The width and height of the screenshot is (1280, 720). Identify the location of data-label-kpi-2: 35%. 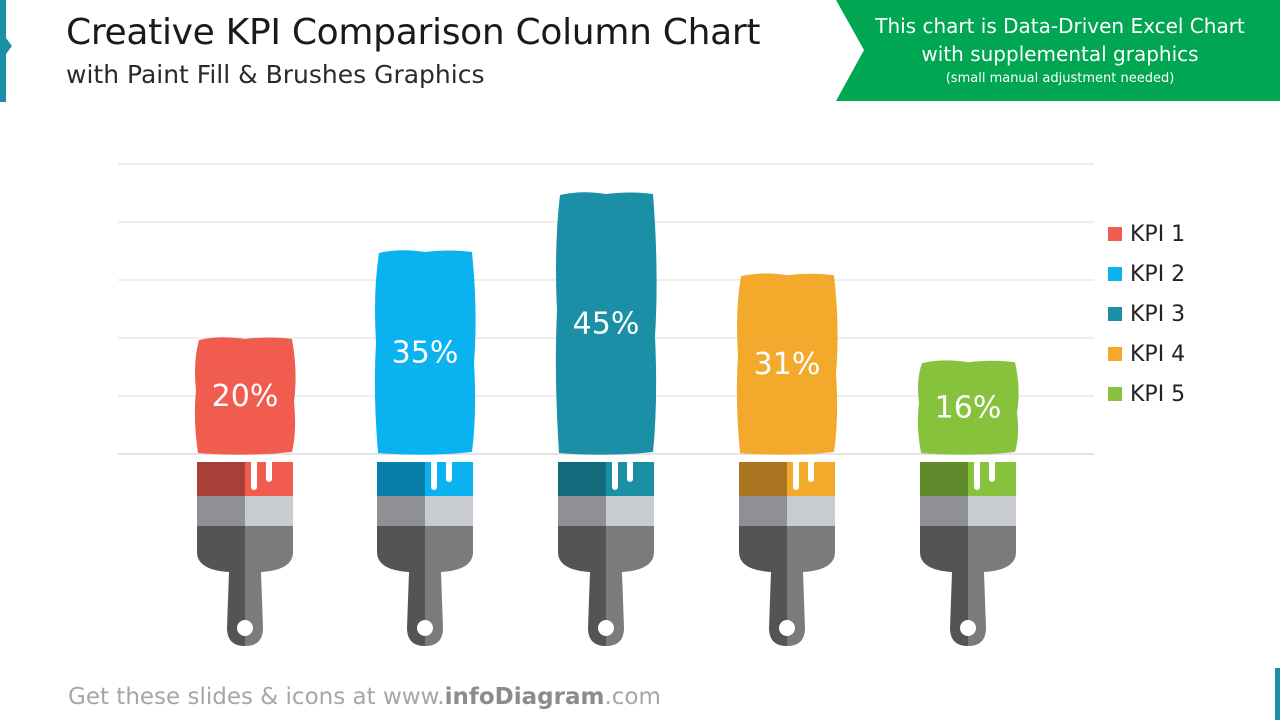
(425, 353).